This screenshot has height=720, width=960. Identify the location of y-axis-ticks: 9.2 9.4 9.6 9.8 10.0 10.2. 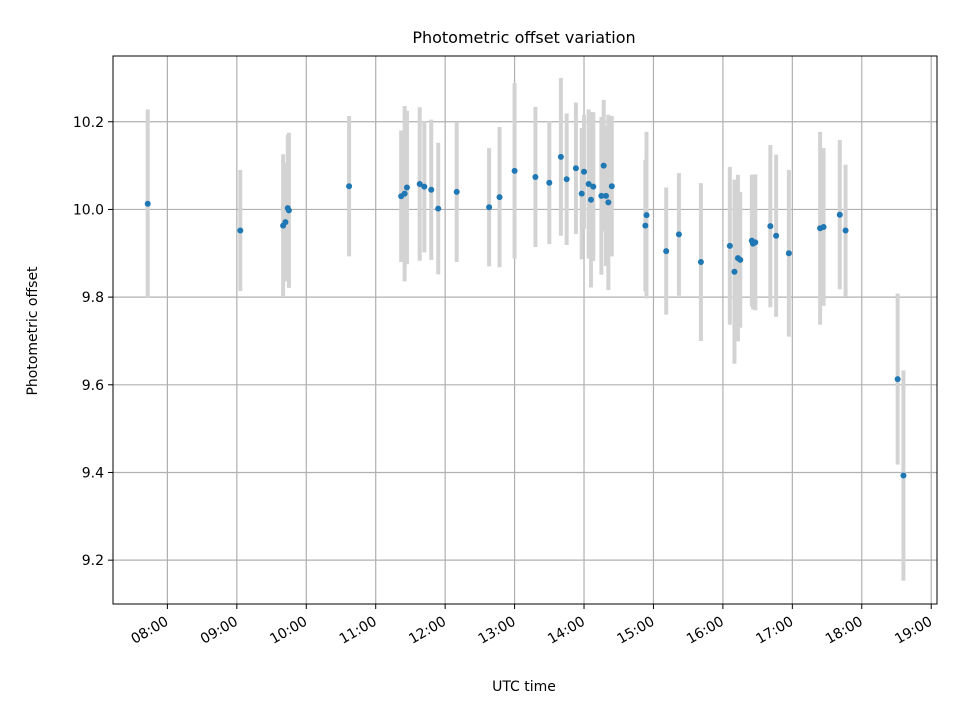
(93, 342).